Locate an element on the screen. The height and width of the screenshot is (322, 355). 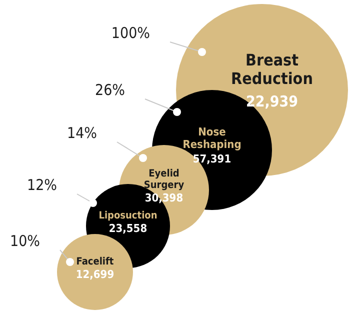
data-label: 22,939 is located at coordinates (272, 101).